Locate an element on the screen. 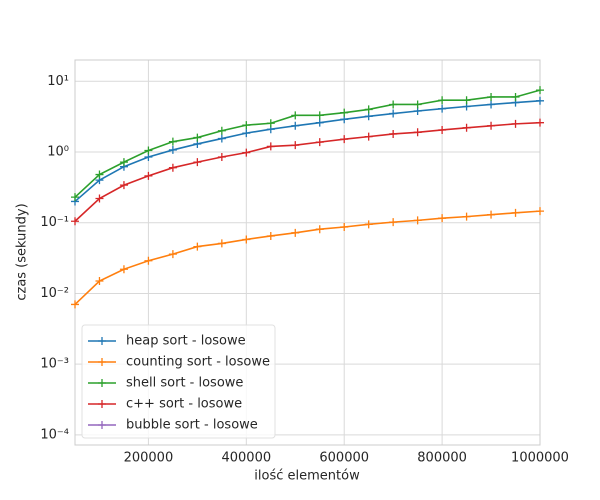 This screenshot has width=600, height=500. legend-label: shell sort - losowe is located at coordinates (184, 383).